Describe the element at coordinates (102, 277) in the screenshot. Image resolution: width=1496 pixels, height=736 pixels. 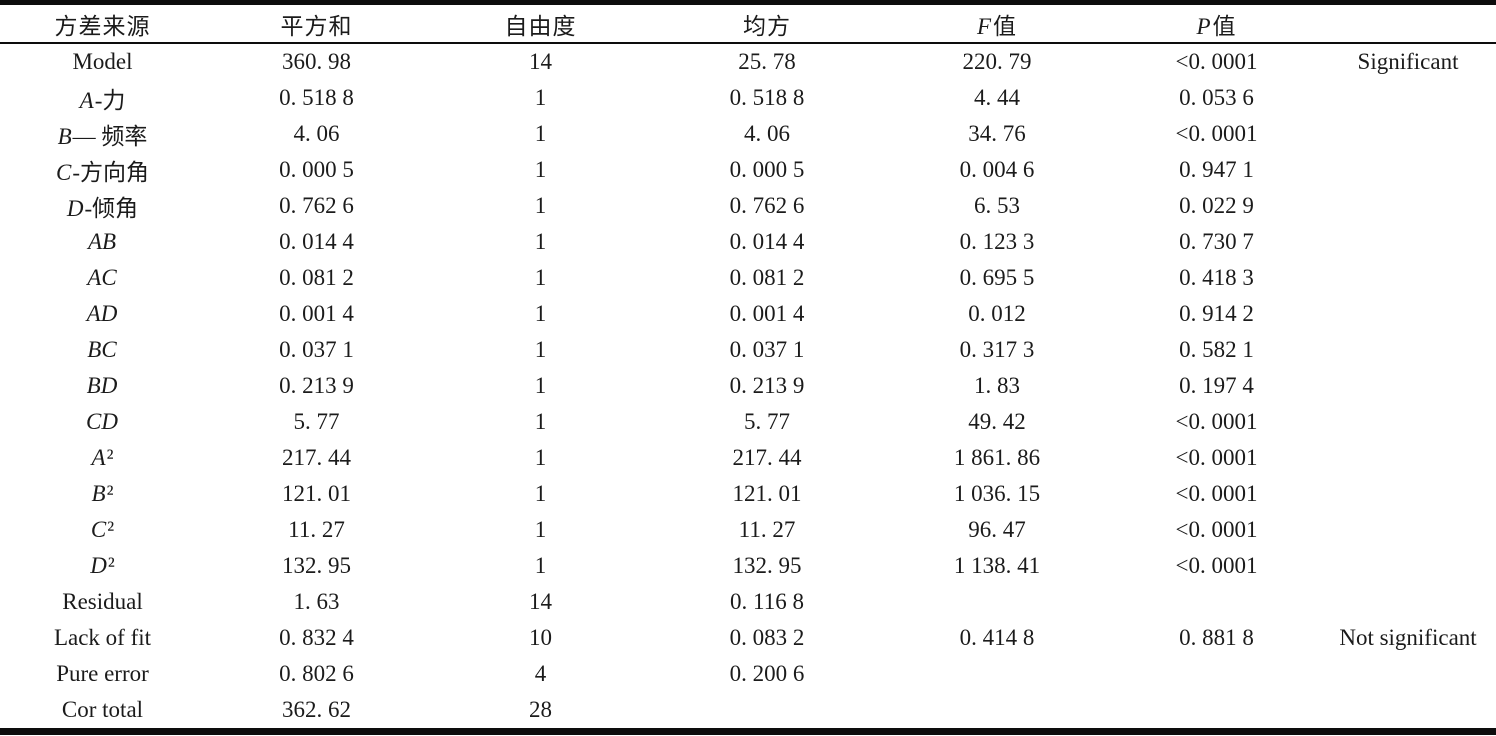
I see `source-cell: AC` at that location.